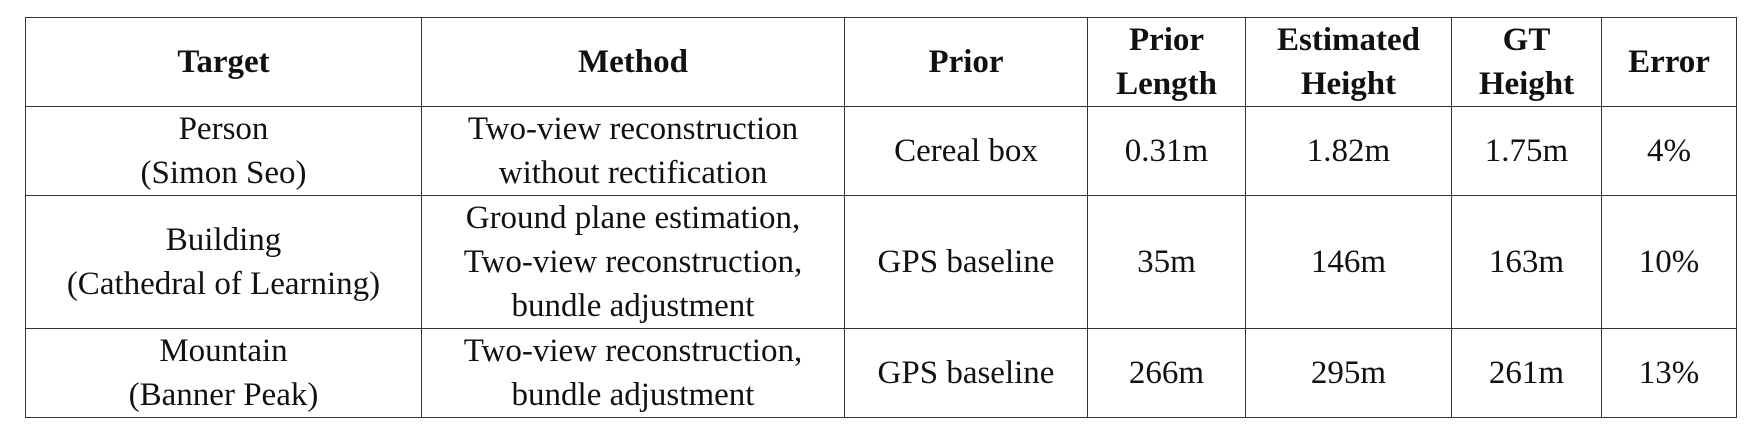  Describe the element at coordinates (223, 151) in the screenshot. I see `cell-target: Person (Simon Seo)` at that location.